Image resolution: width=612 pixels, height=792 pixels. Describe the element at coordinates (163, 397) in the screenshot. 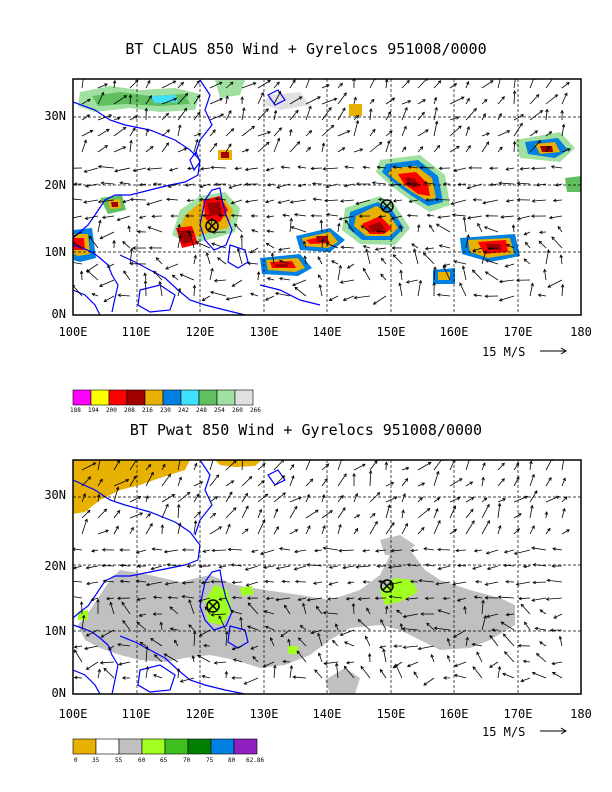

I see `p1-colorbar` at that location.